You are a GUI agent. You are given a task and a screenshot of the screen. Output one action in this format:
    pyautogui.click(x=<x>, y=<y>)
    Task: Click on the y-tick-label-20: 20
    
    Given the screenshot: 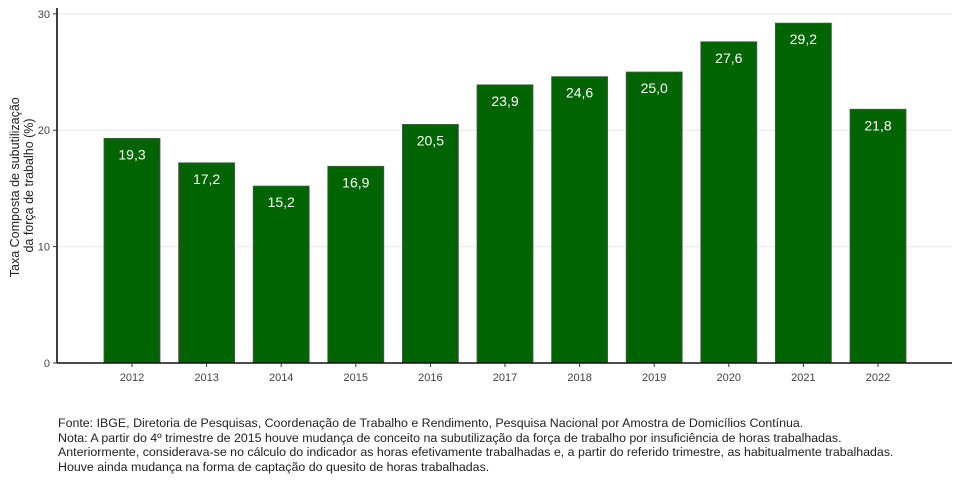 What is the action you would take?
    pyautogui.click(x=44, y=131)
    